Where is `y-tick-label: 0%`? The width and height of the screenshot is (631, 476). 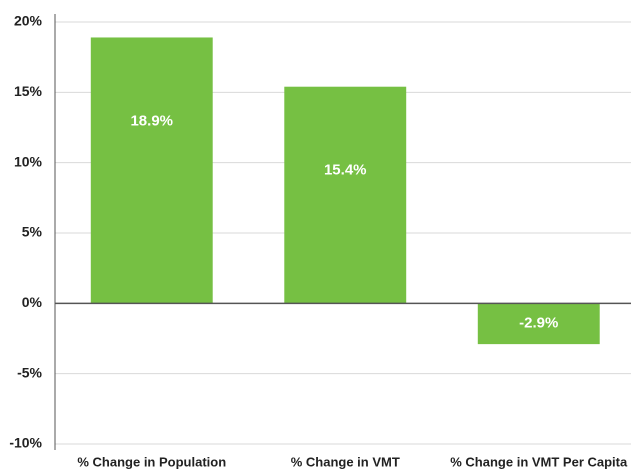
y-tick-label: 0% is located at coordinates (32, 302).